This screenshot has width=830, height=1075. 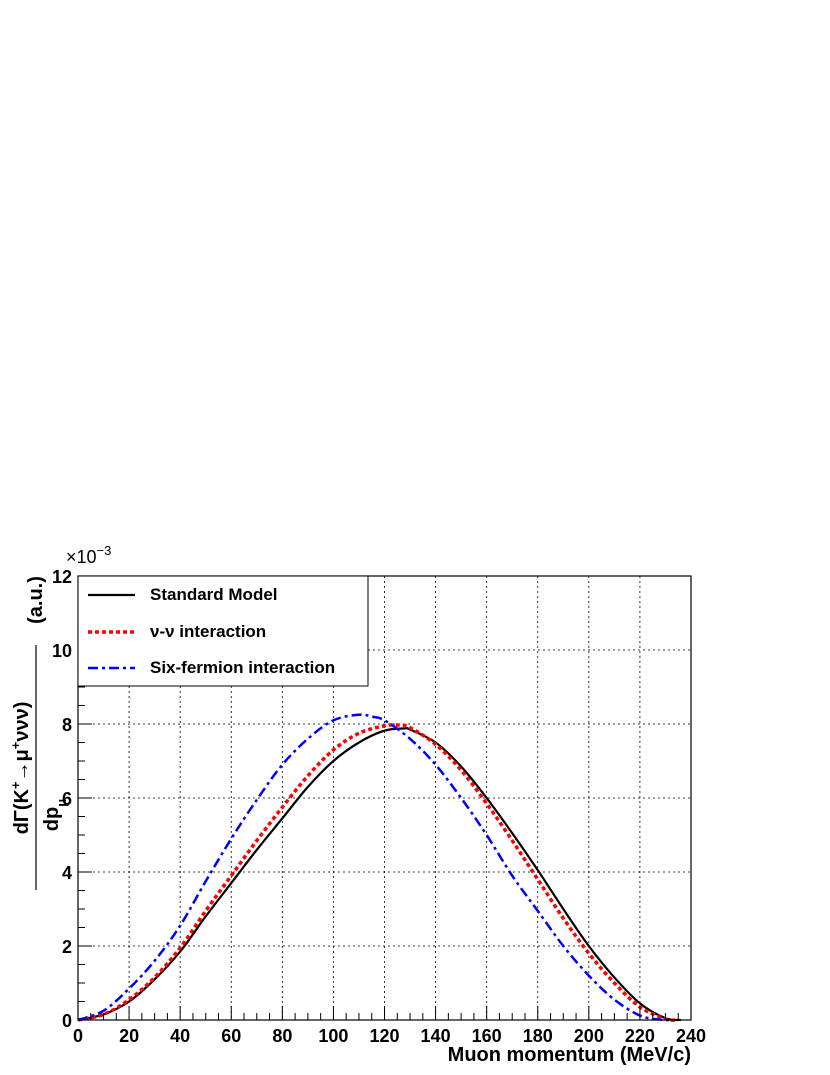 I want to click on y-tick-label: 12, so click(x=62, y=577).